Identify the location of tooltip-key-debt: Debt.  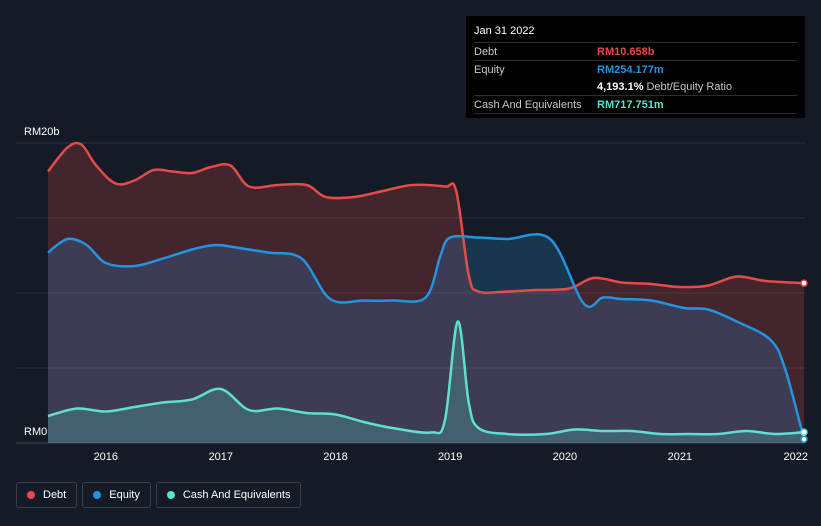
(486, 51).